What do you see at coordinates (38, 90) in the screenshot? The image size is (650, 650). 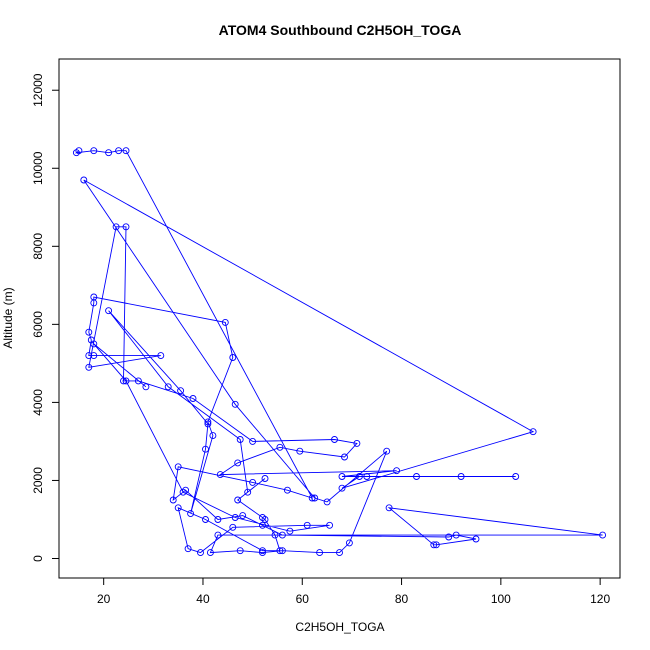 I see `y-tick-label: 12000` at bounding box center [38, 90].